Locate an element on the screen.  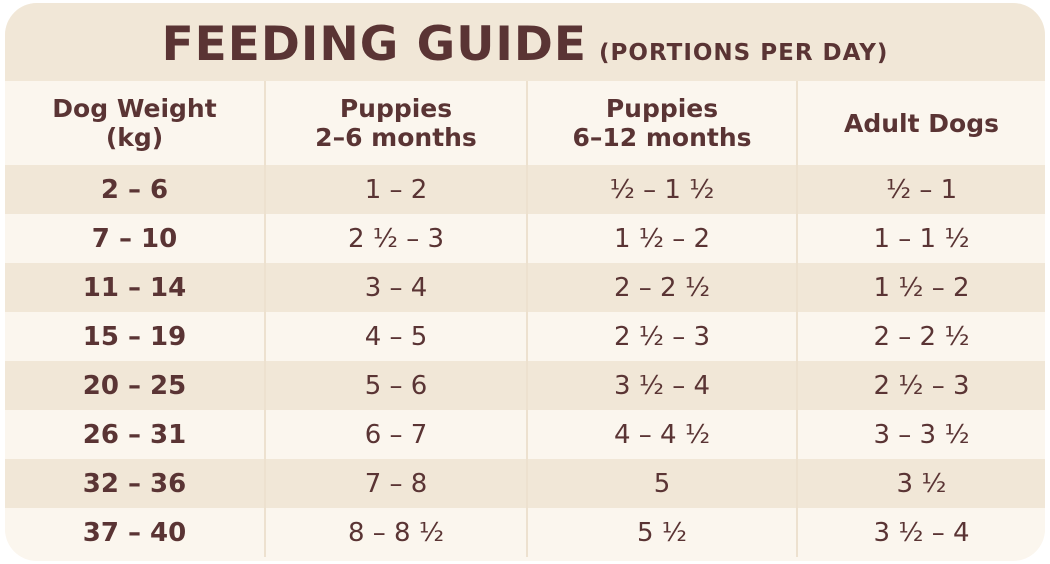
page-subtitle: (PORTIONS PER DAY) is located at coordinates (744, 53).